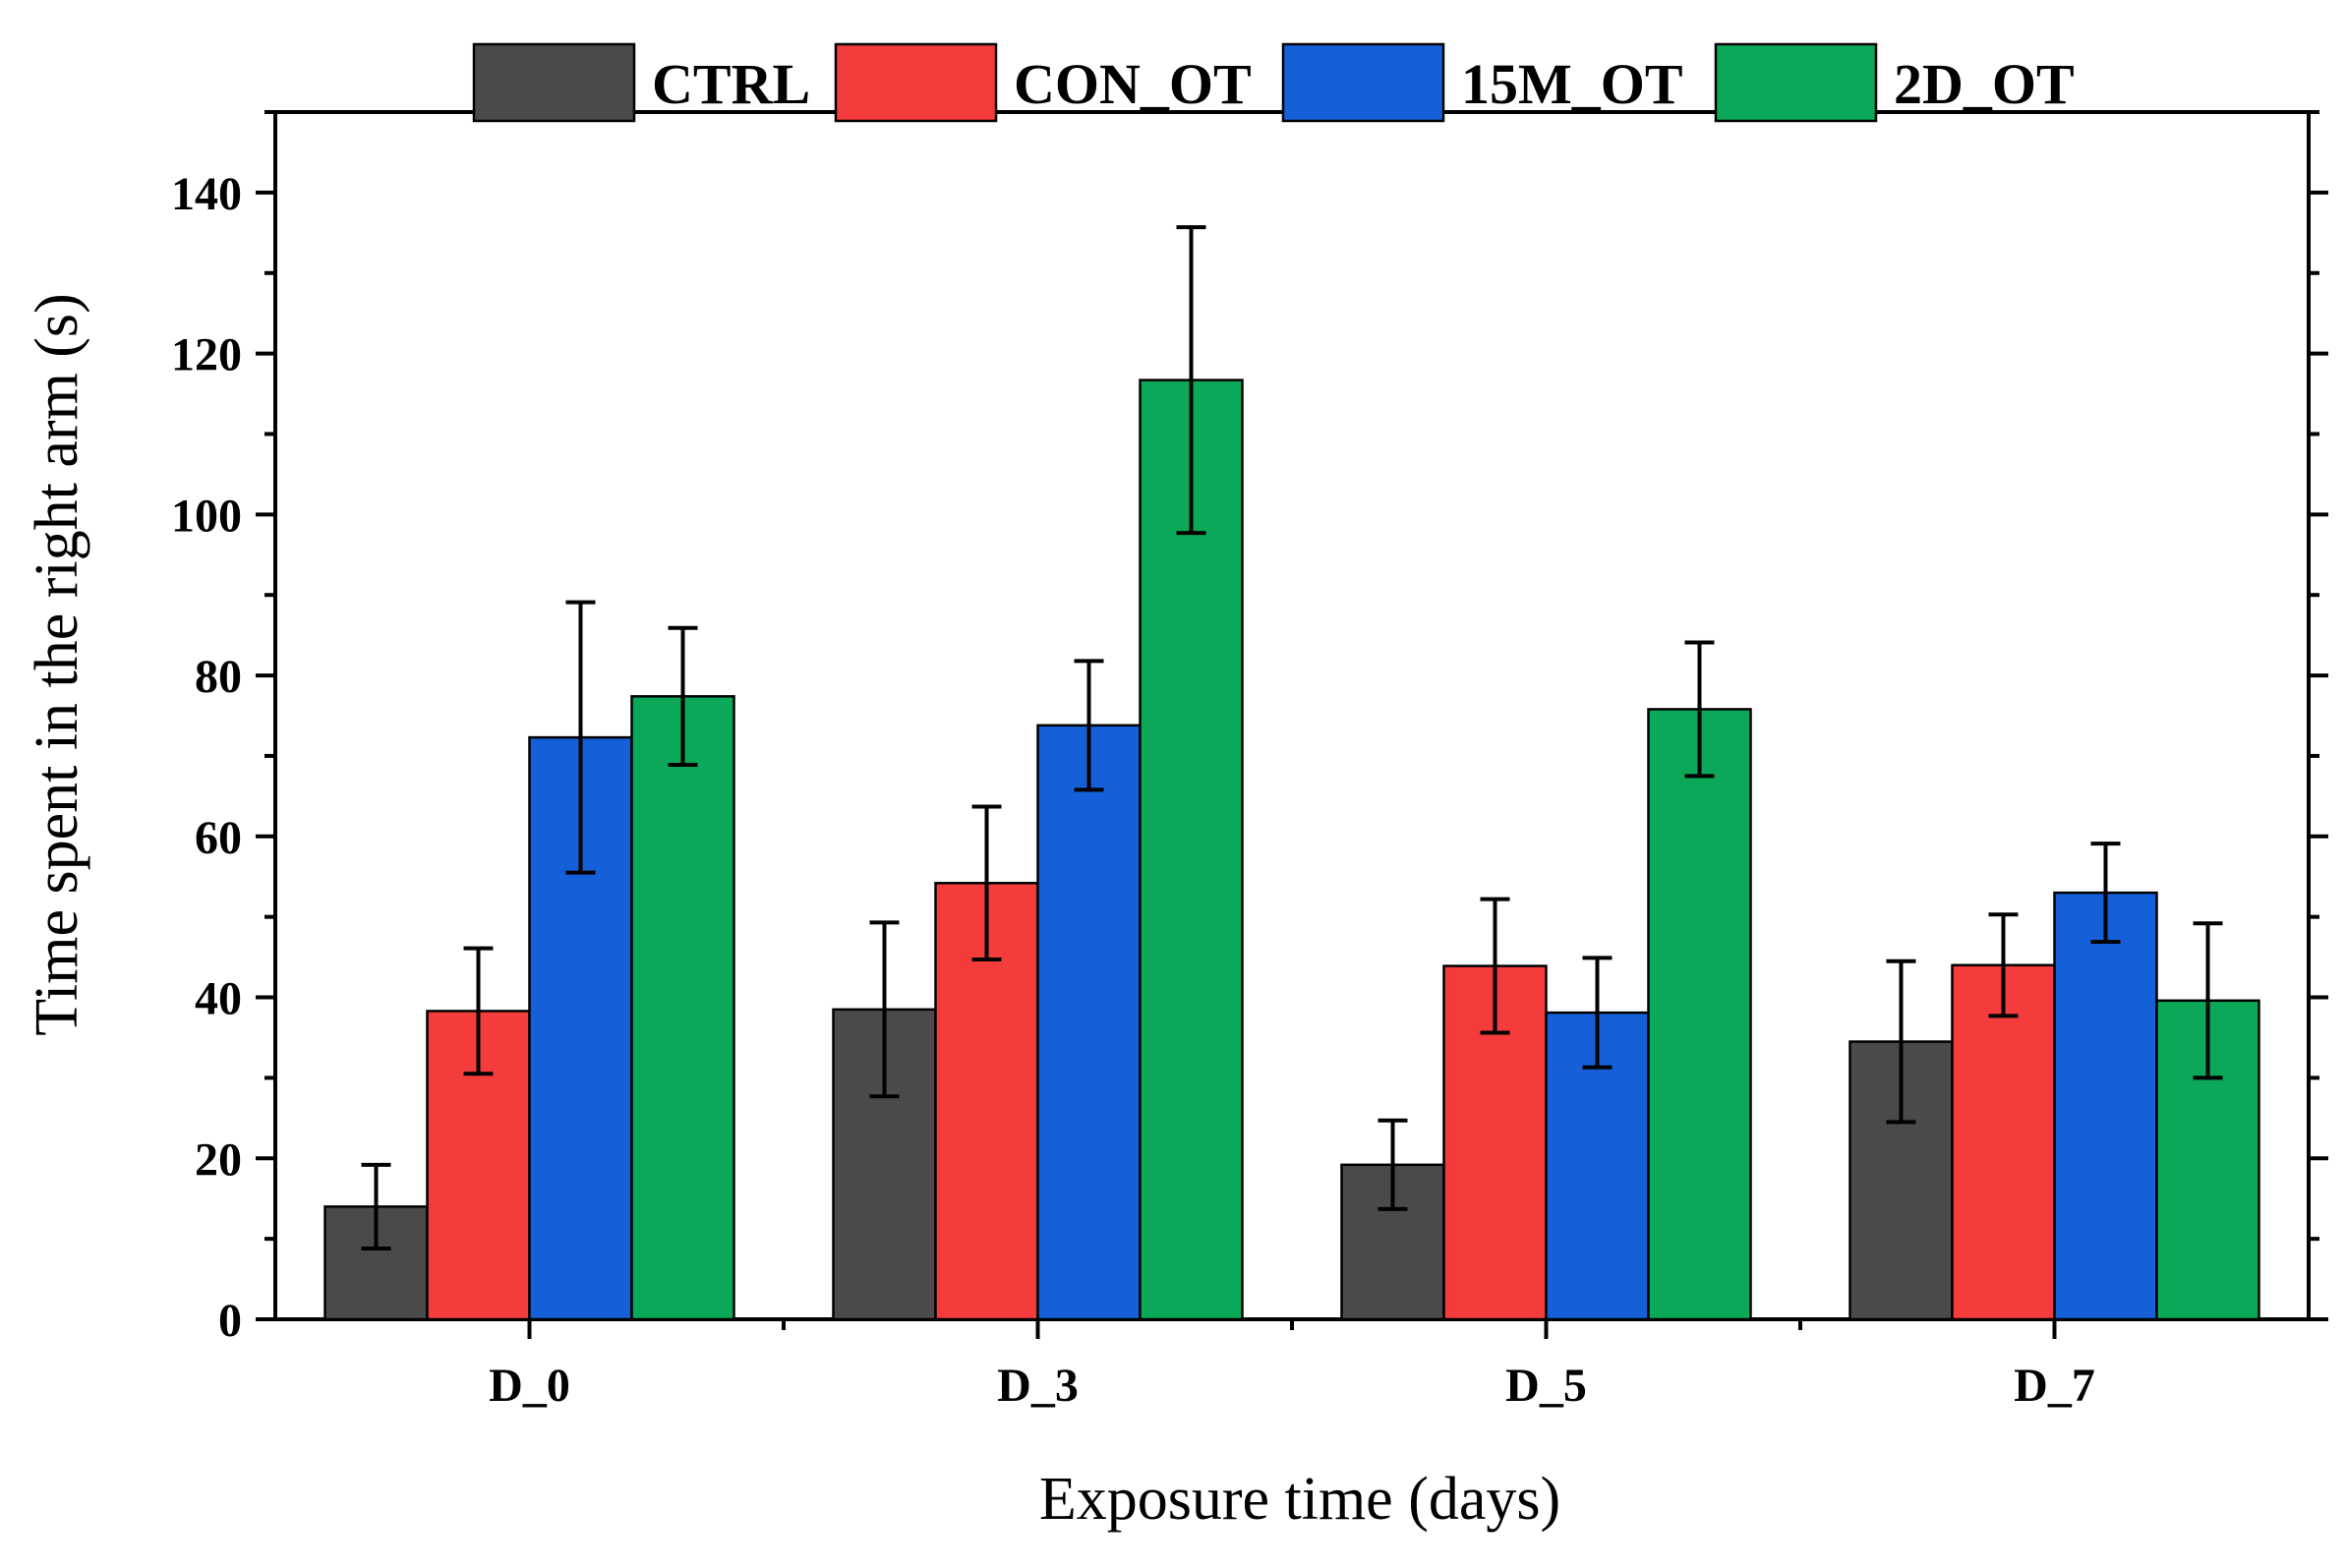 The image size is (2346, 1568). I want to click on x-tick-label: D_7, so click(2054, 1386).